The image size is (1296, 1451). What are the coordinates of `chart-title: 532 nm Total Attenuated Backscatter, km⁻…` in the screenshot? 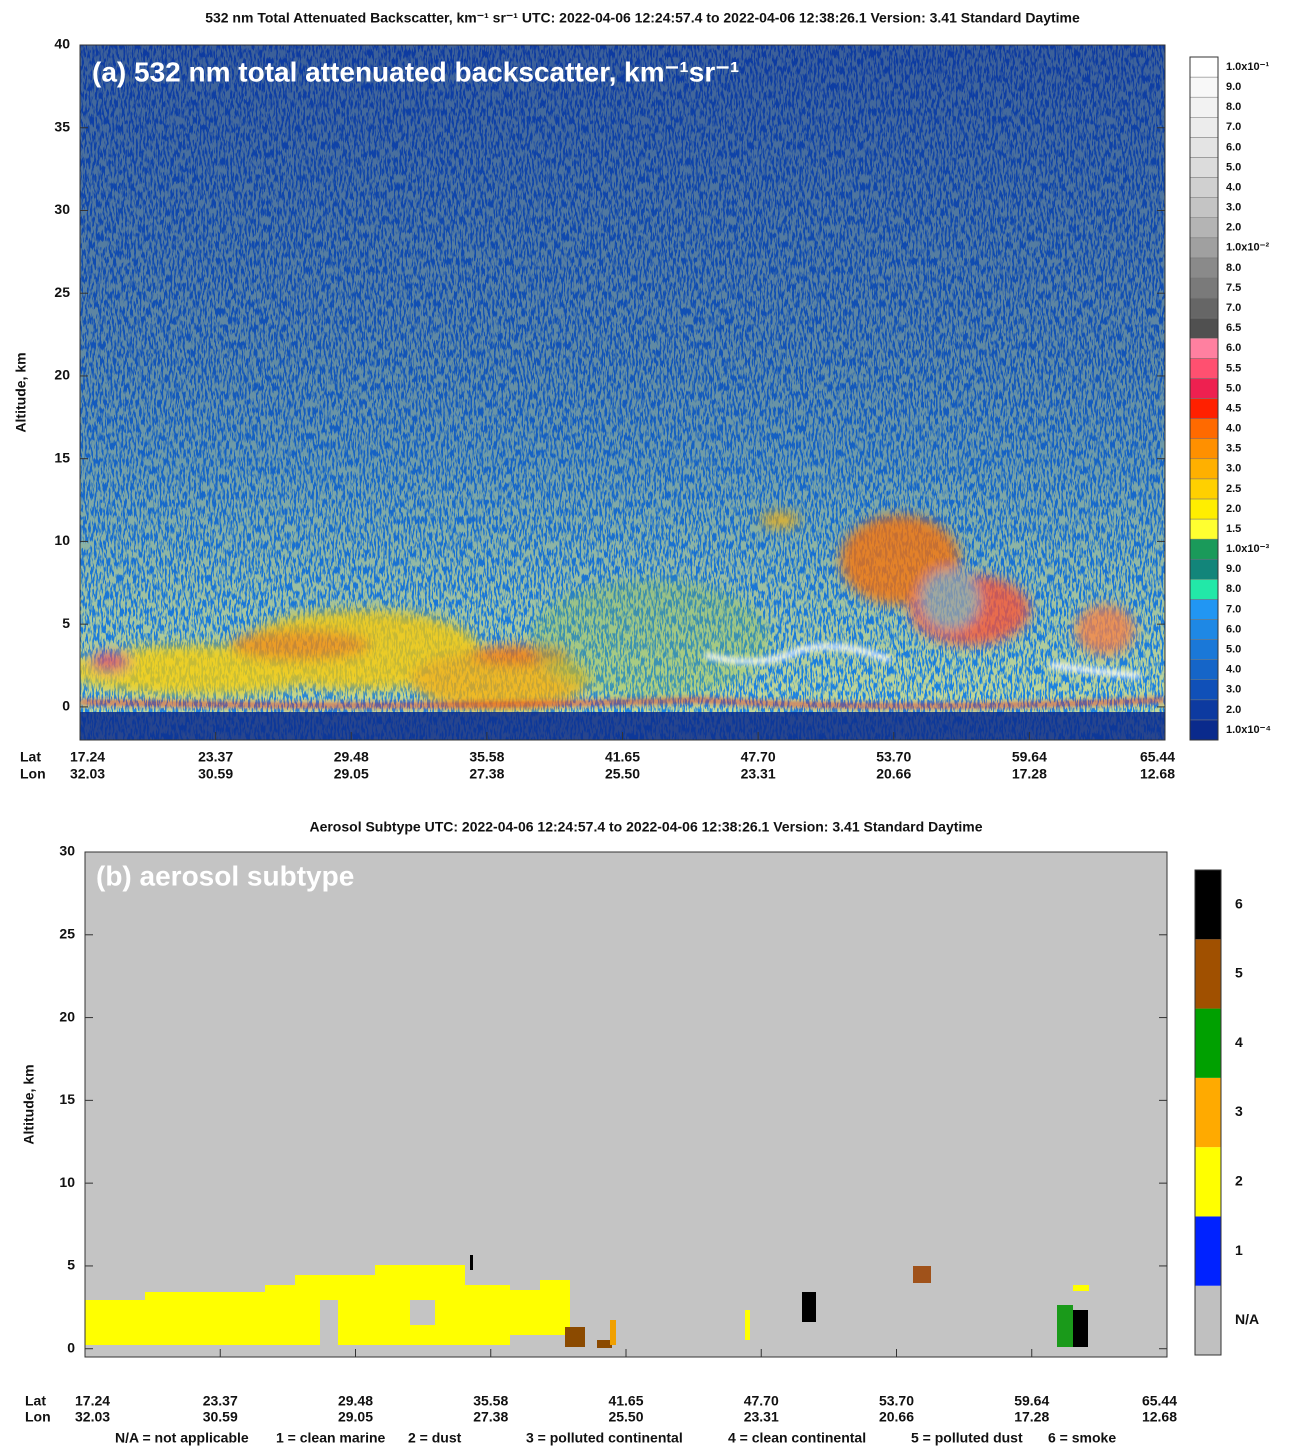 It's located at (642, 18).